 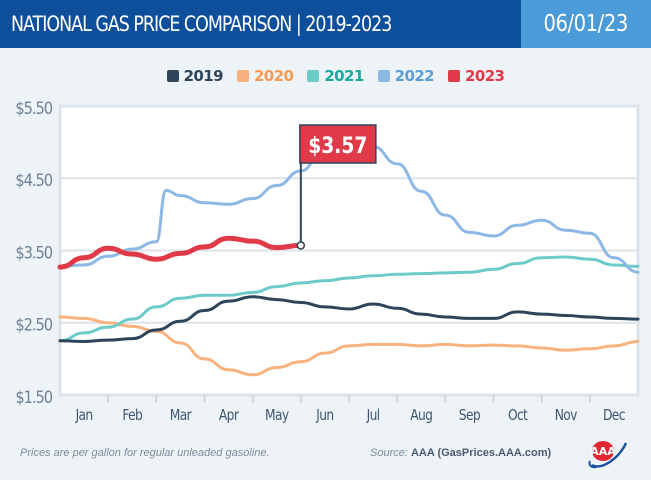 I want to click on legend-item-2021: 2021, so click(x=335, y=76).